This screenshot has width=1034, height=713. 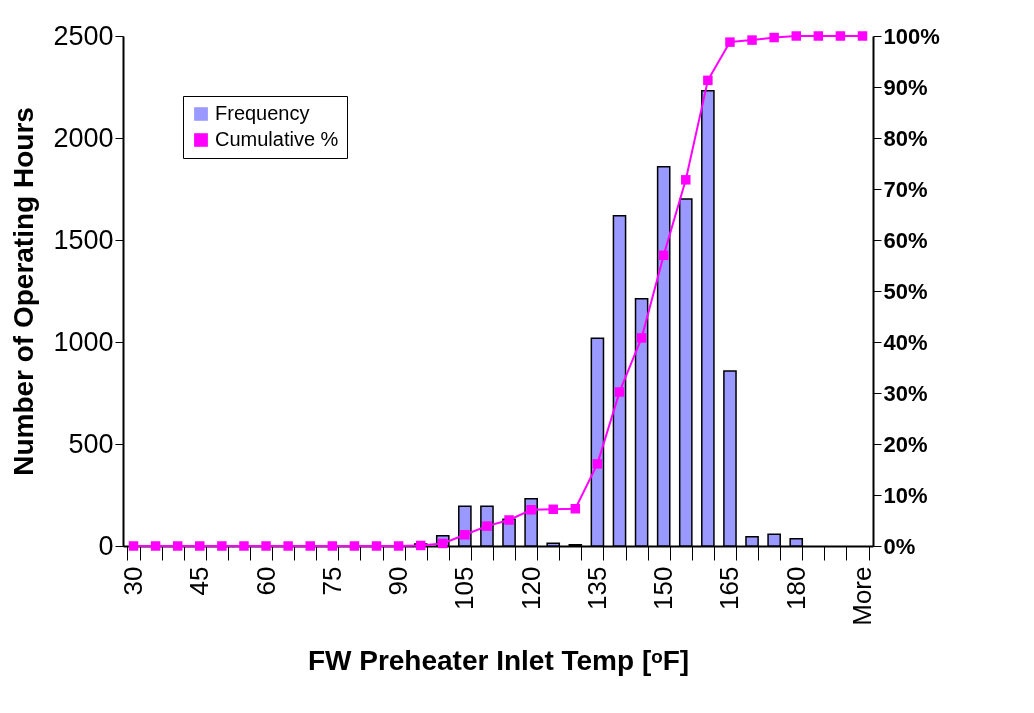 What do you see at coordinates (729, 588) in the screenshot?
I see `x-tick-label: 165` at bounding box center [729, 588].